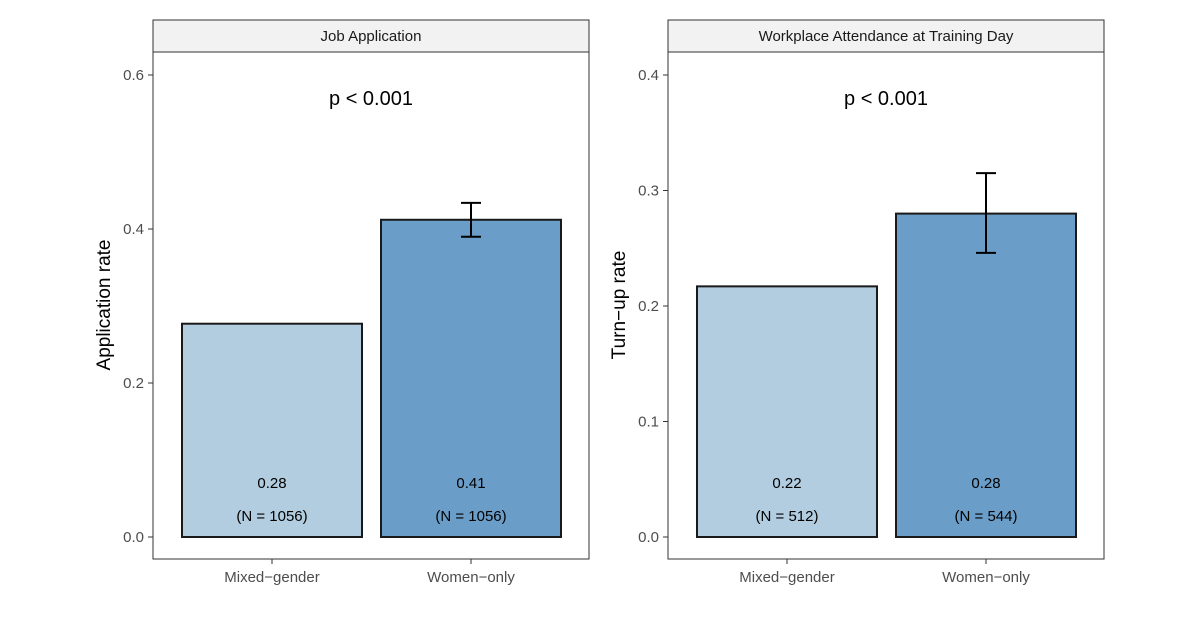 The height and width of the screenshot is (630, 1200). Describe the element at coordinates (787, 516) in the screenshot. I see `bar-n-label: (N = 512)` at that location.